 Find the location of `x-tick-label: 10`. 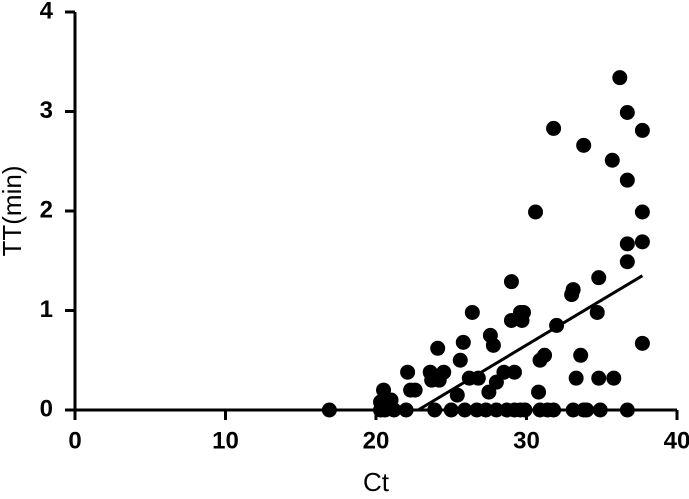

x-tick-label: 10 is located at coordinates (225, 440).